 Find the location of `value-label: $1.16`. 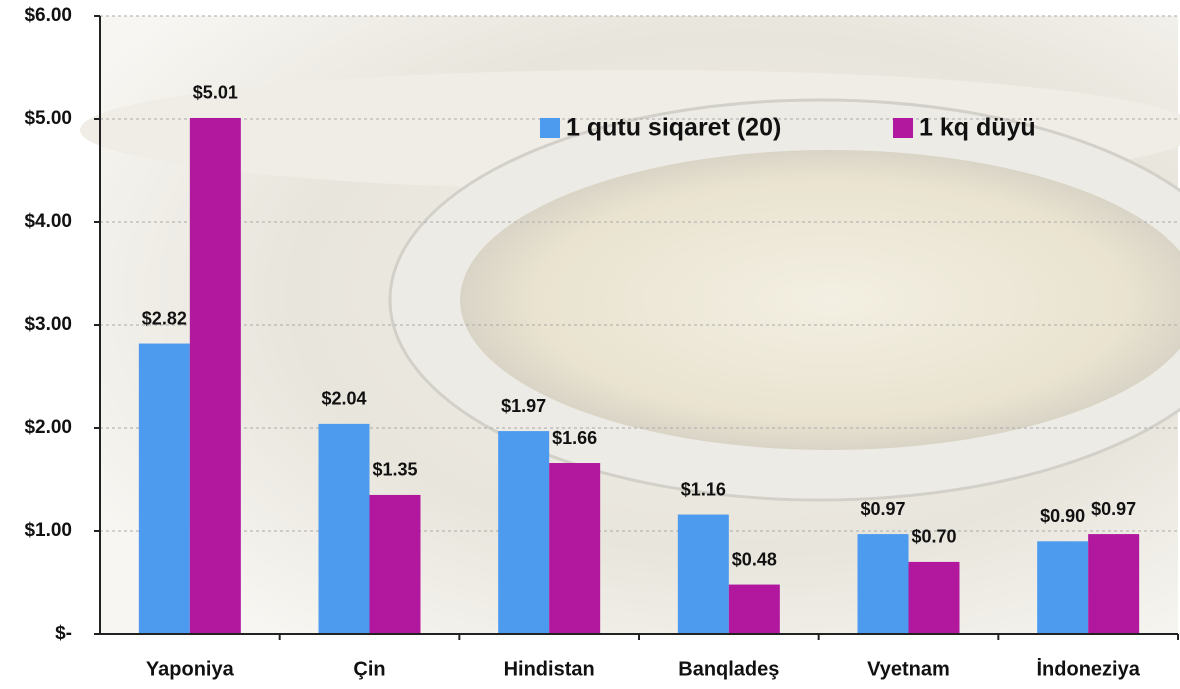

value-label: $1.16 is located at coordinates (703, 489).